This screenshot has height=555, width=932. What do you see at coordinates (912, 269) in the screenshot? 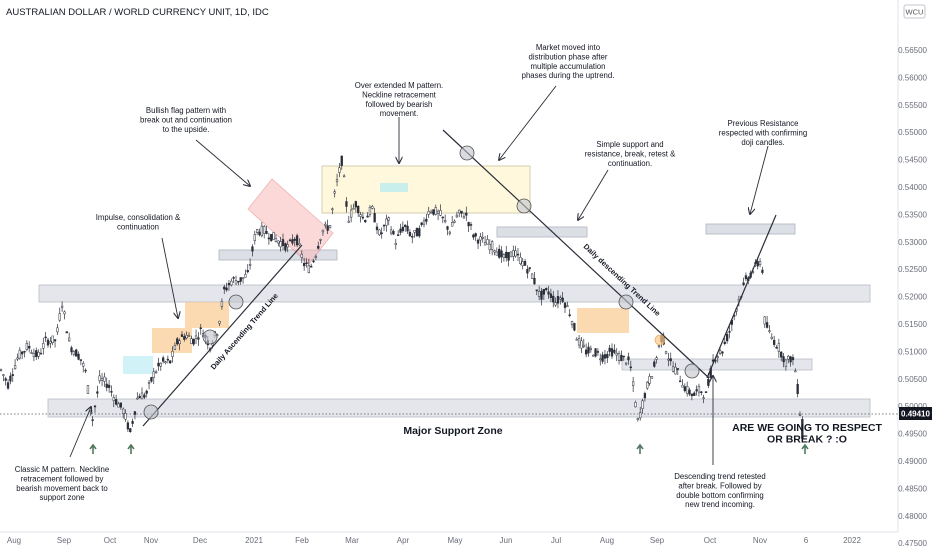
I see `price-tick-label: 0.52500` at bounding box center [912, 269].